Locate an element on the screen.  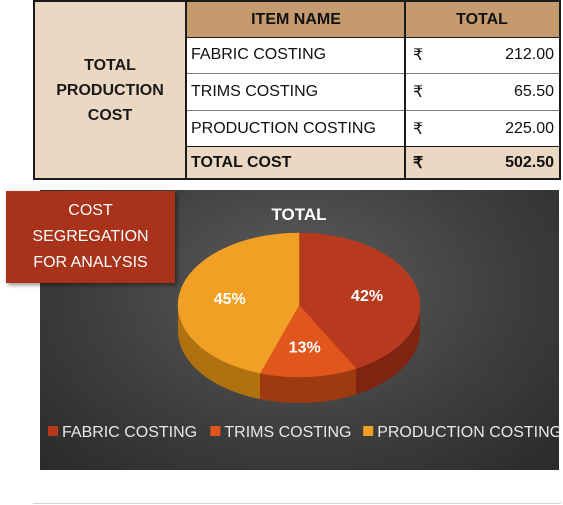
header-item-name: ITEM NAME is located at coordinates (296, 19).